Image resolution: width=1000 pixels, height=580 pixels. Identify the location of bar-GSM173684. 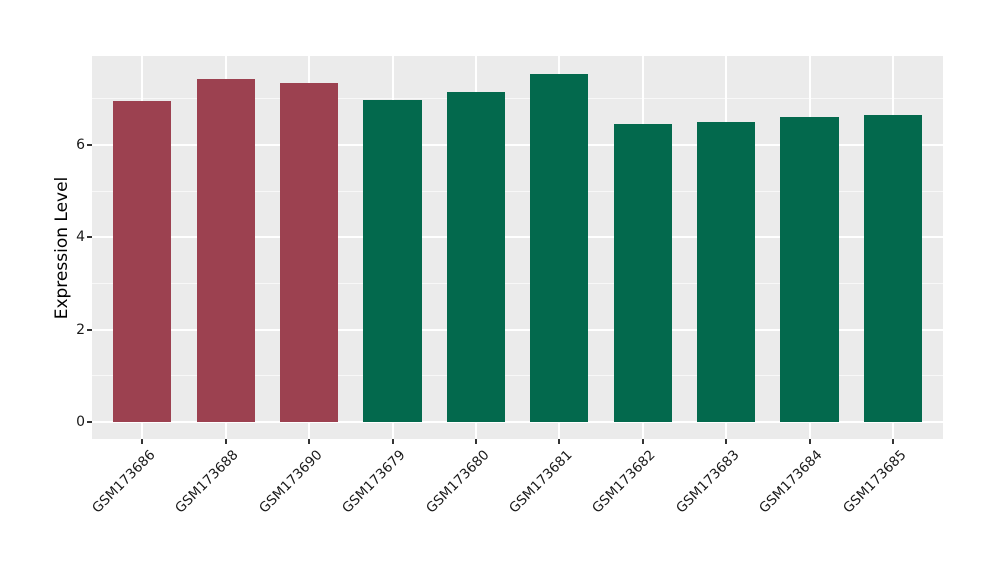
(809, 269).